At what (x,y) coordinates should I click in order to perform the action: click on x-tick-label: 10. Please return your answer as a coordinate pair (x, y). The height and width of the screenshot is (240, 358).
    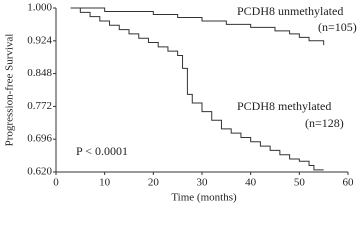
    Looking at the image, I should click on (105, 183).